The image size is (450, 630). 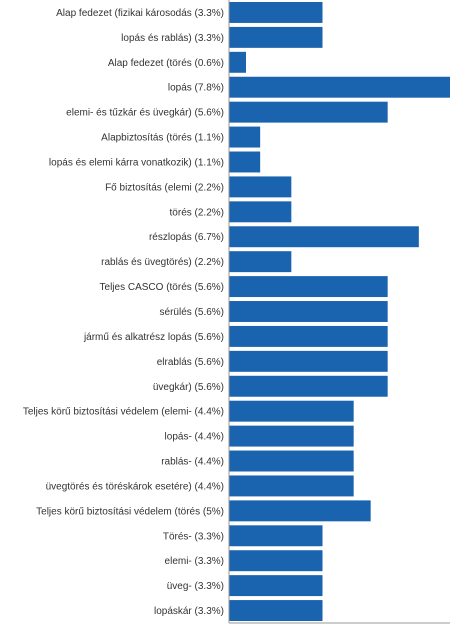 I want to click on category-label: Fő biztosítás (elemi (2.2%), so click(x=164, y=187).